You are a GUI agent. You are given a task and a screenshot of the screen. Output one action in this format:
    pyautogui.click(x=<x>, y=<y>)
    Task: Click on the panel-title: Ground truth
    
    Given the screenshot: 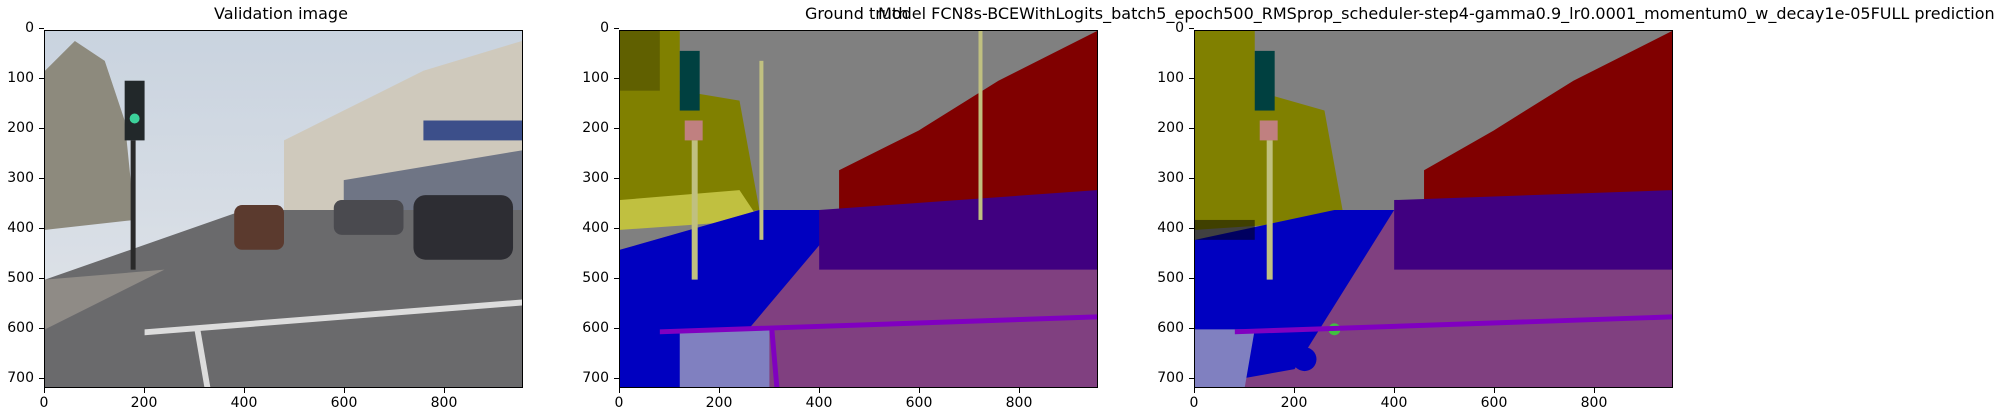 What is the action you would take?
    pyautogui.click(x=857, y=13)
    